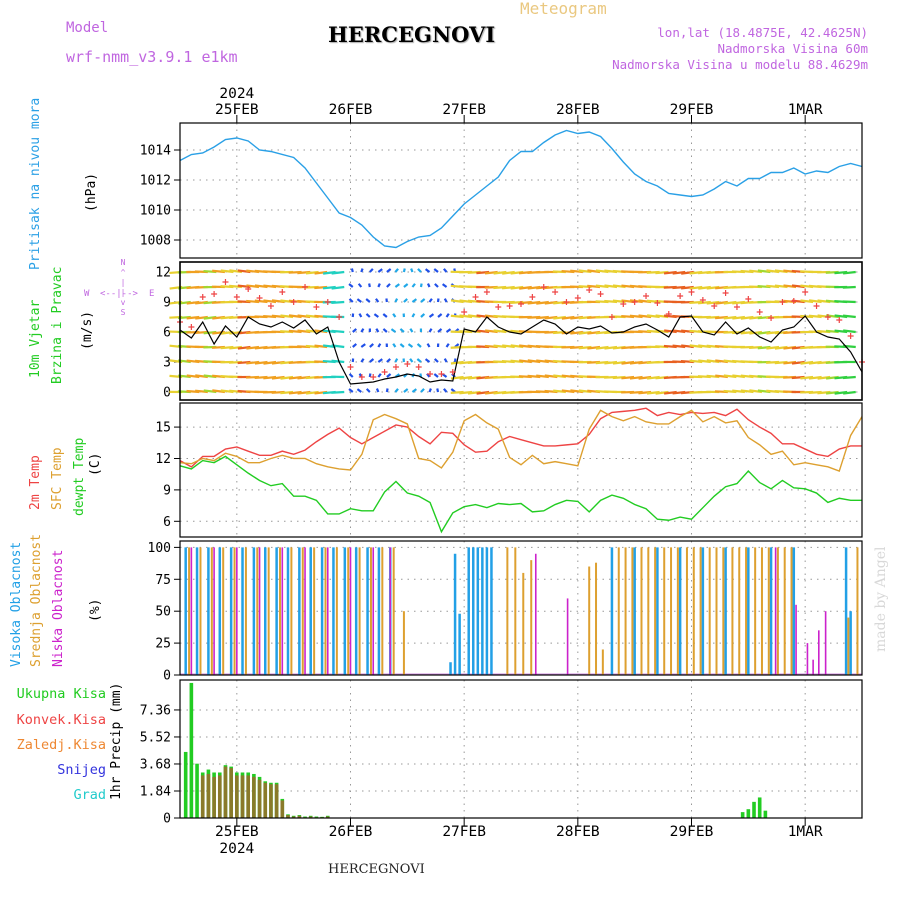 Image resolution: width=900 pixels, height=900 pixels. I want to click on compass-bar-1: |, so click(123, 282).